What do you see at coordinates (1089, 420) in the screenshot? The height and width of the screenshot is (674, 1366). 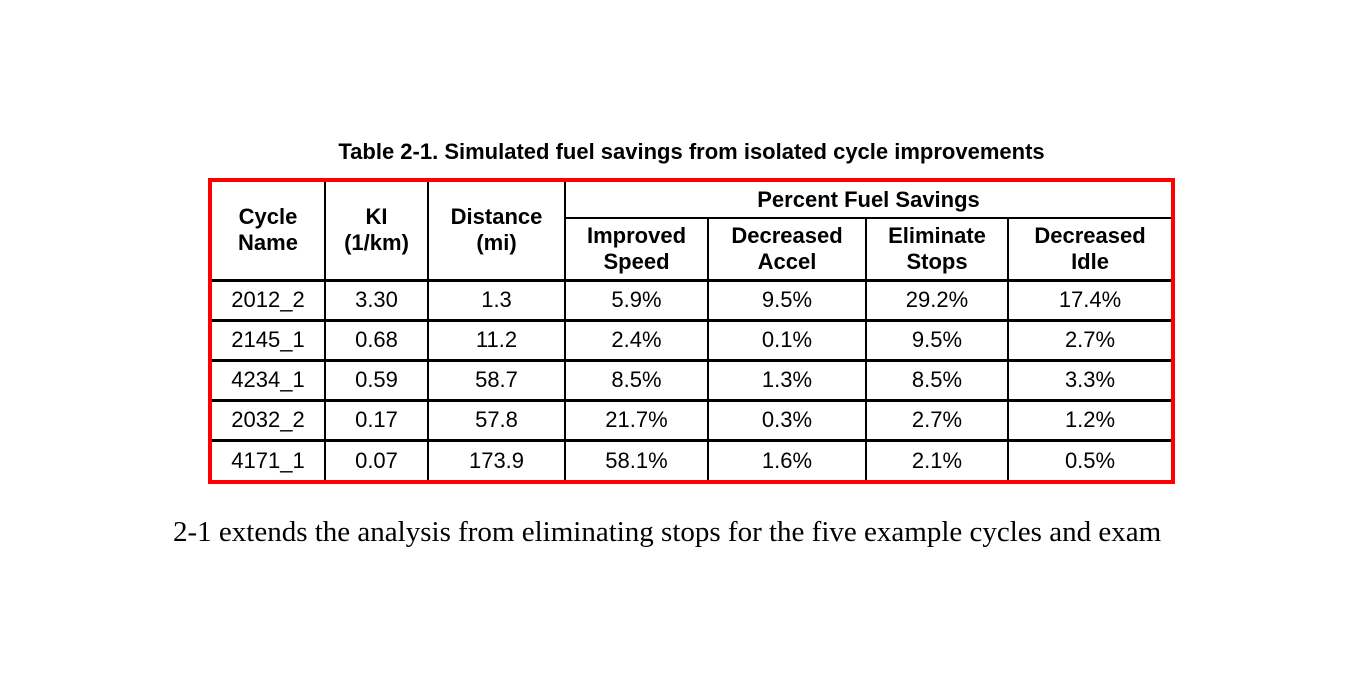 I see `cell-decreased-idle: 1.2%` at bounding box center [1089, 420].